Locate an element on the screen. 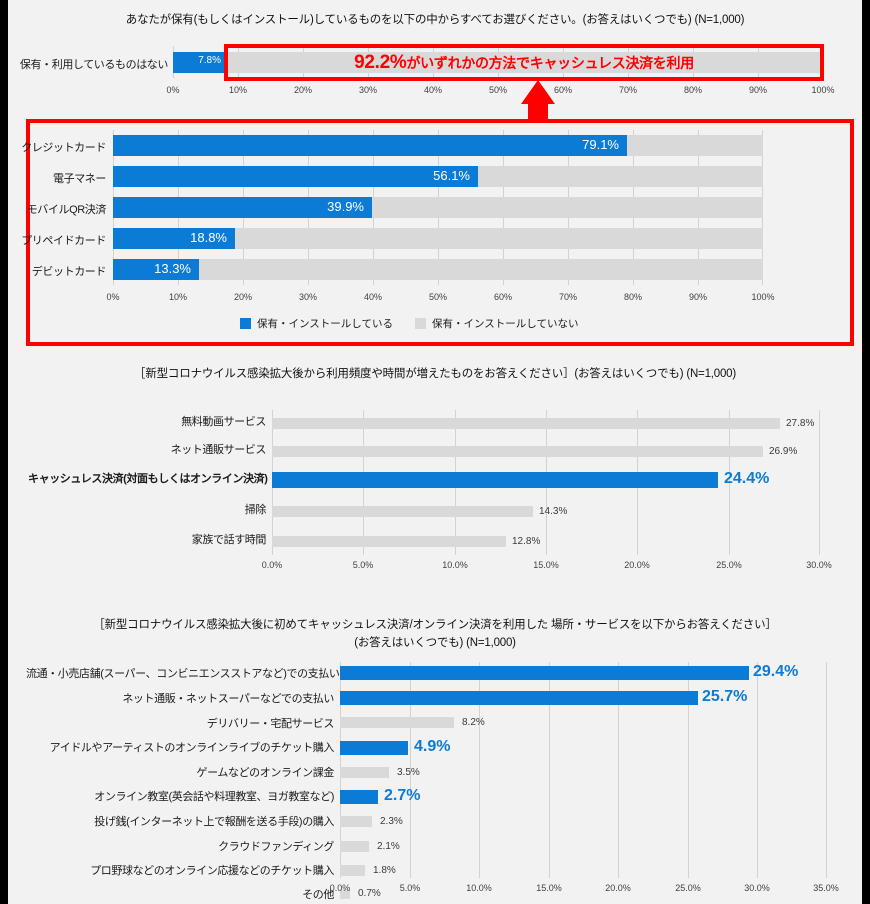  bar-value-label: 56.1% is located at coordinates (451, 175).